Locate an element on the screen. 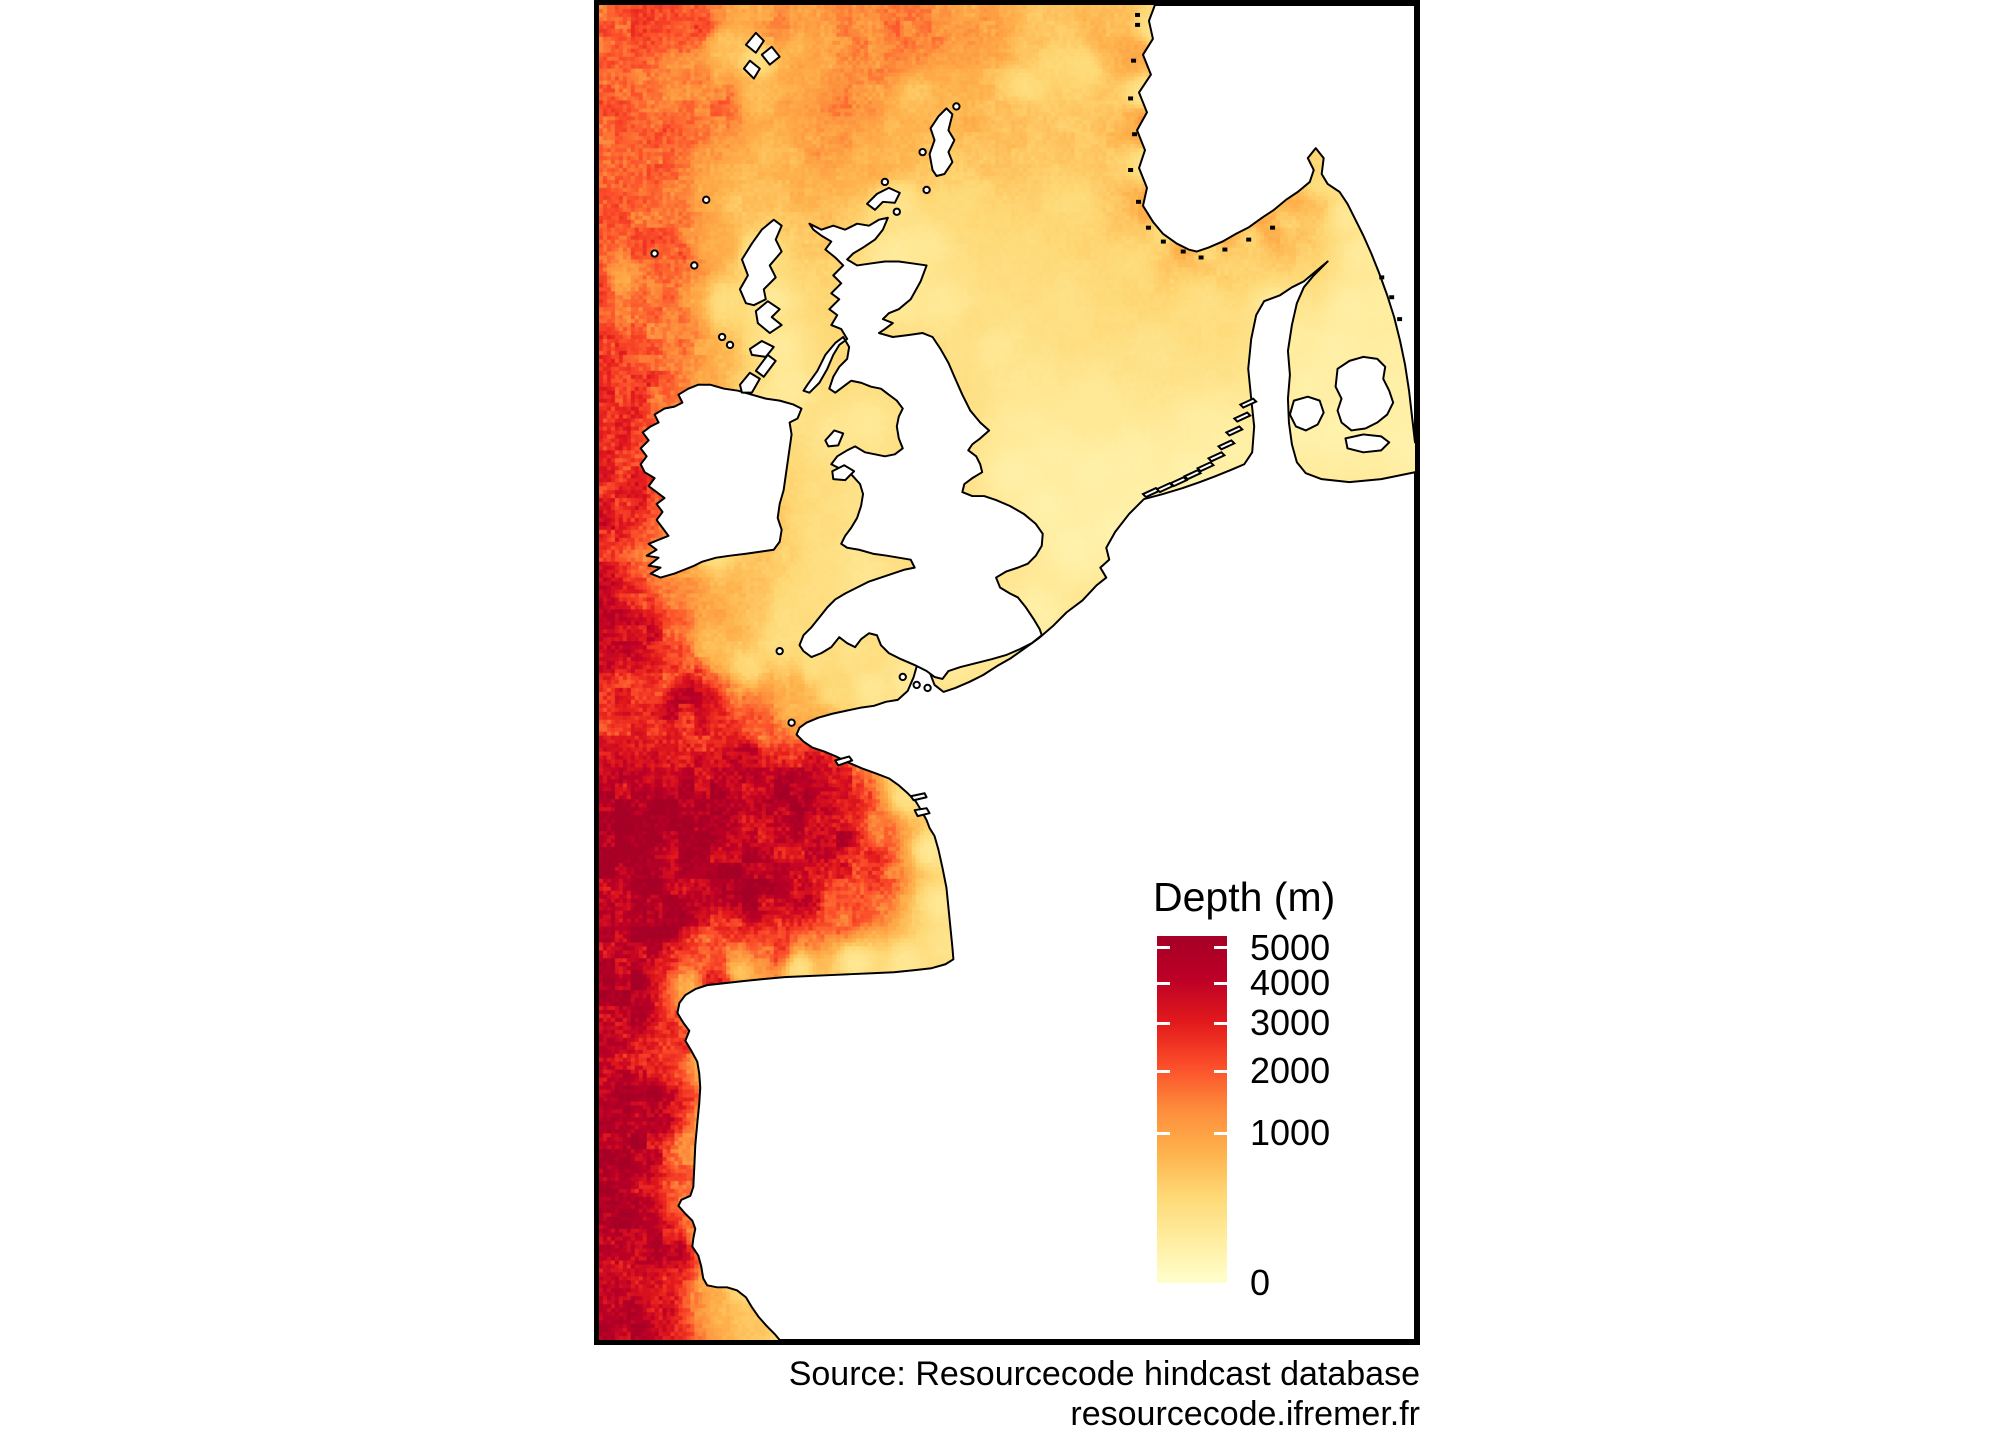 Image resolution: width=2016 pixels, height=1440 pixels. land-shetland is located at coordinates (942, 142).